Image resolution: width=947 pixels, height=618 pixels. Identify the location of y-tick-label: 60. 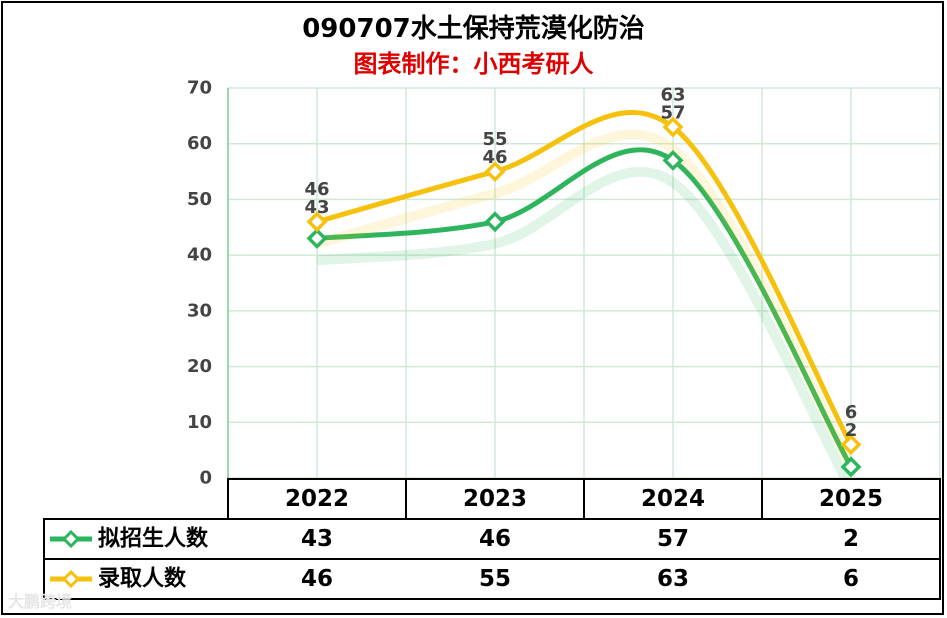
(199, 143).